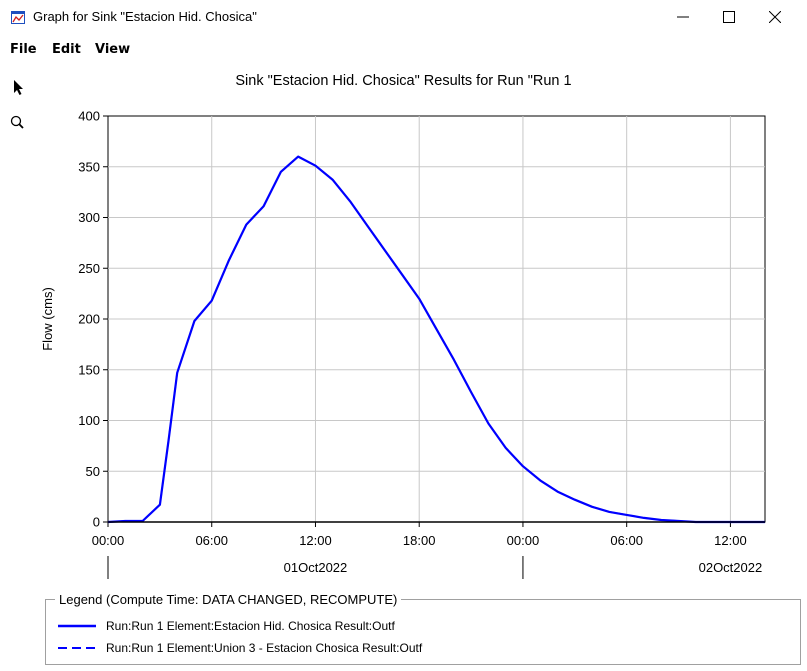 The width and height of the screenshot is (807, 671). I want to click on select-tool-button, so click(18, 87).